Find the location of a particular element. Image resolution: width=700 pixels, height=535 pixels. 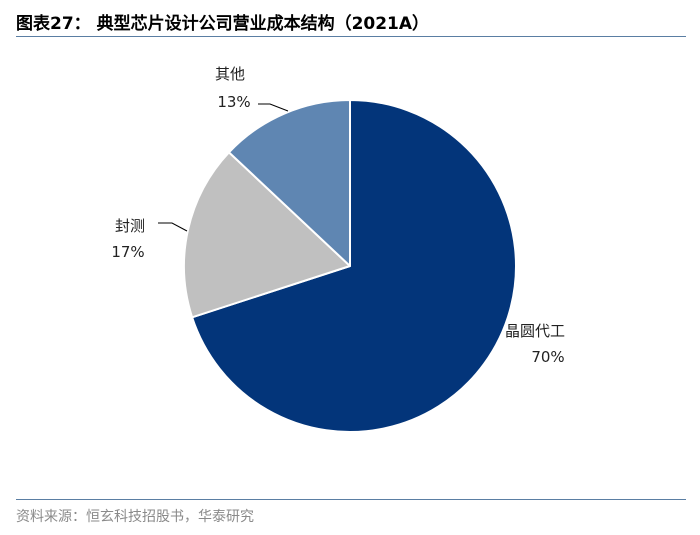

chart-title: 图表27： 典型芯片设计公司营业成本结构（2021A） is located at coordinates (223, 24).